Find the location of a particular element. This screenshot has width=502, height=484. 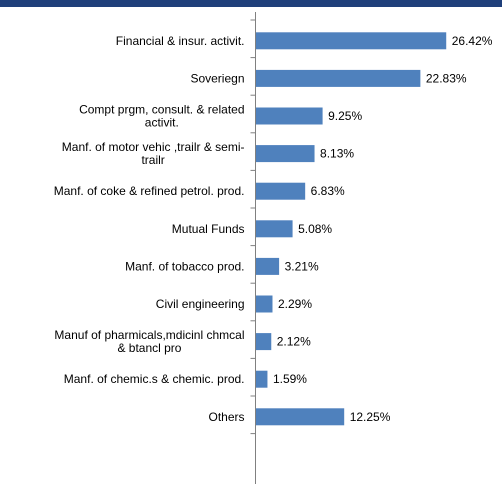

category-label-line: & btancl pro is located at coordinates (149, 348).